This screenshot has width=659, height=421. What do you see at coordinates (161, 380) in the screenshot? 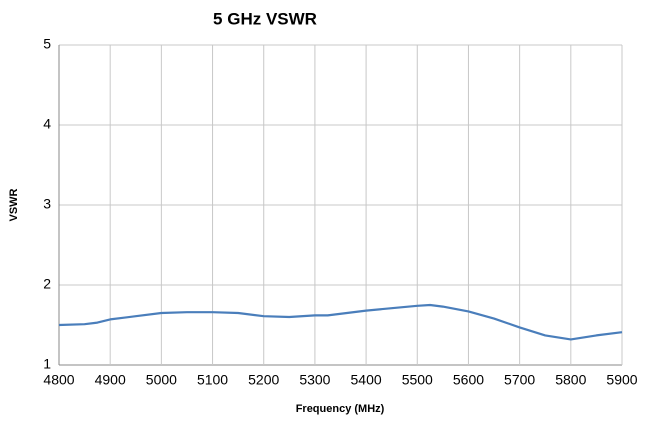
I see `x-tick-label: 5000` at bounding box center [161, 380].